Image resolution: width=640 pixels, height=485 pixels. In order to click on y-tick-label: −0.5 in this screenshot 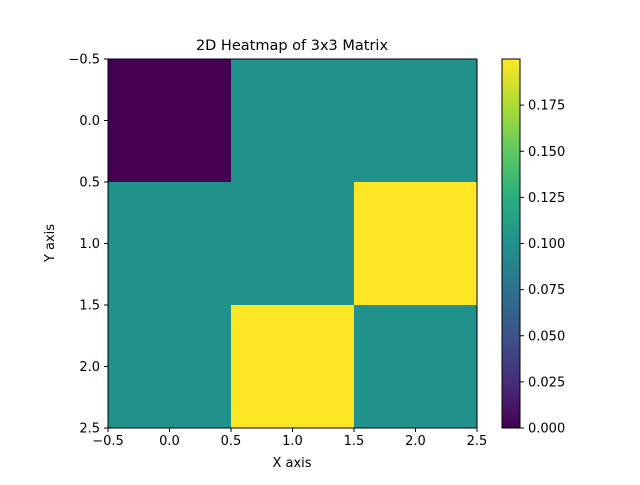, I will do `click(84, 60)`.